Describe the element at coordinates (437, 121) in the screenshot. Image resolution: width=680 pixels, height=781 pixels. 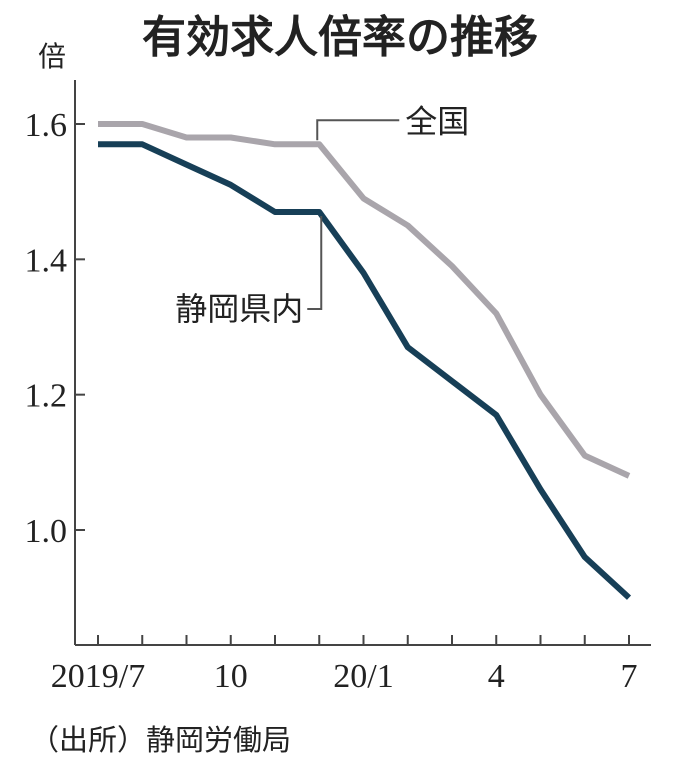
I see `callout-label-national: 全国` at that location.